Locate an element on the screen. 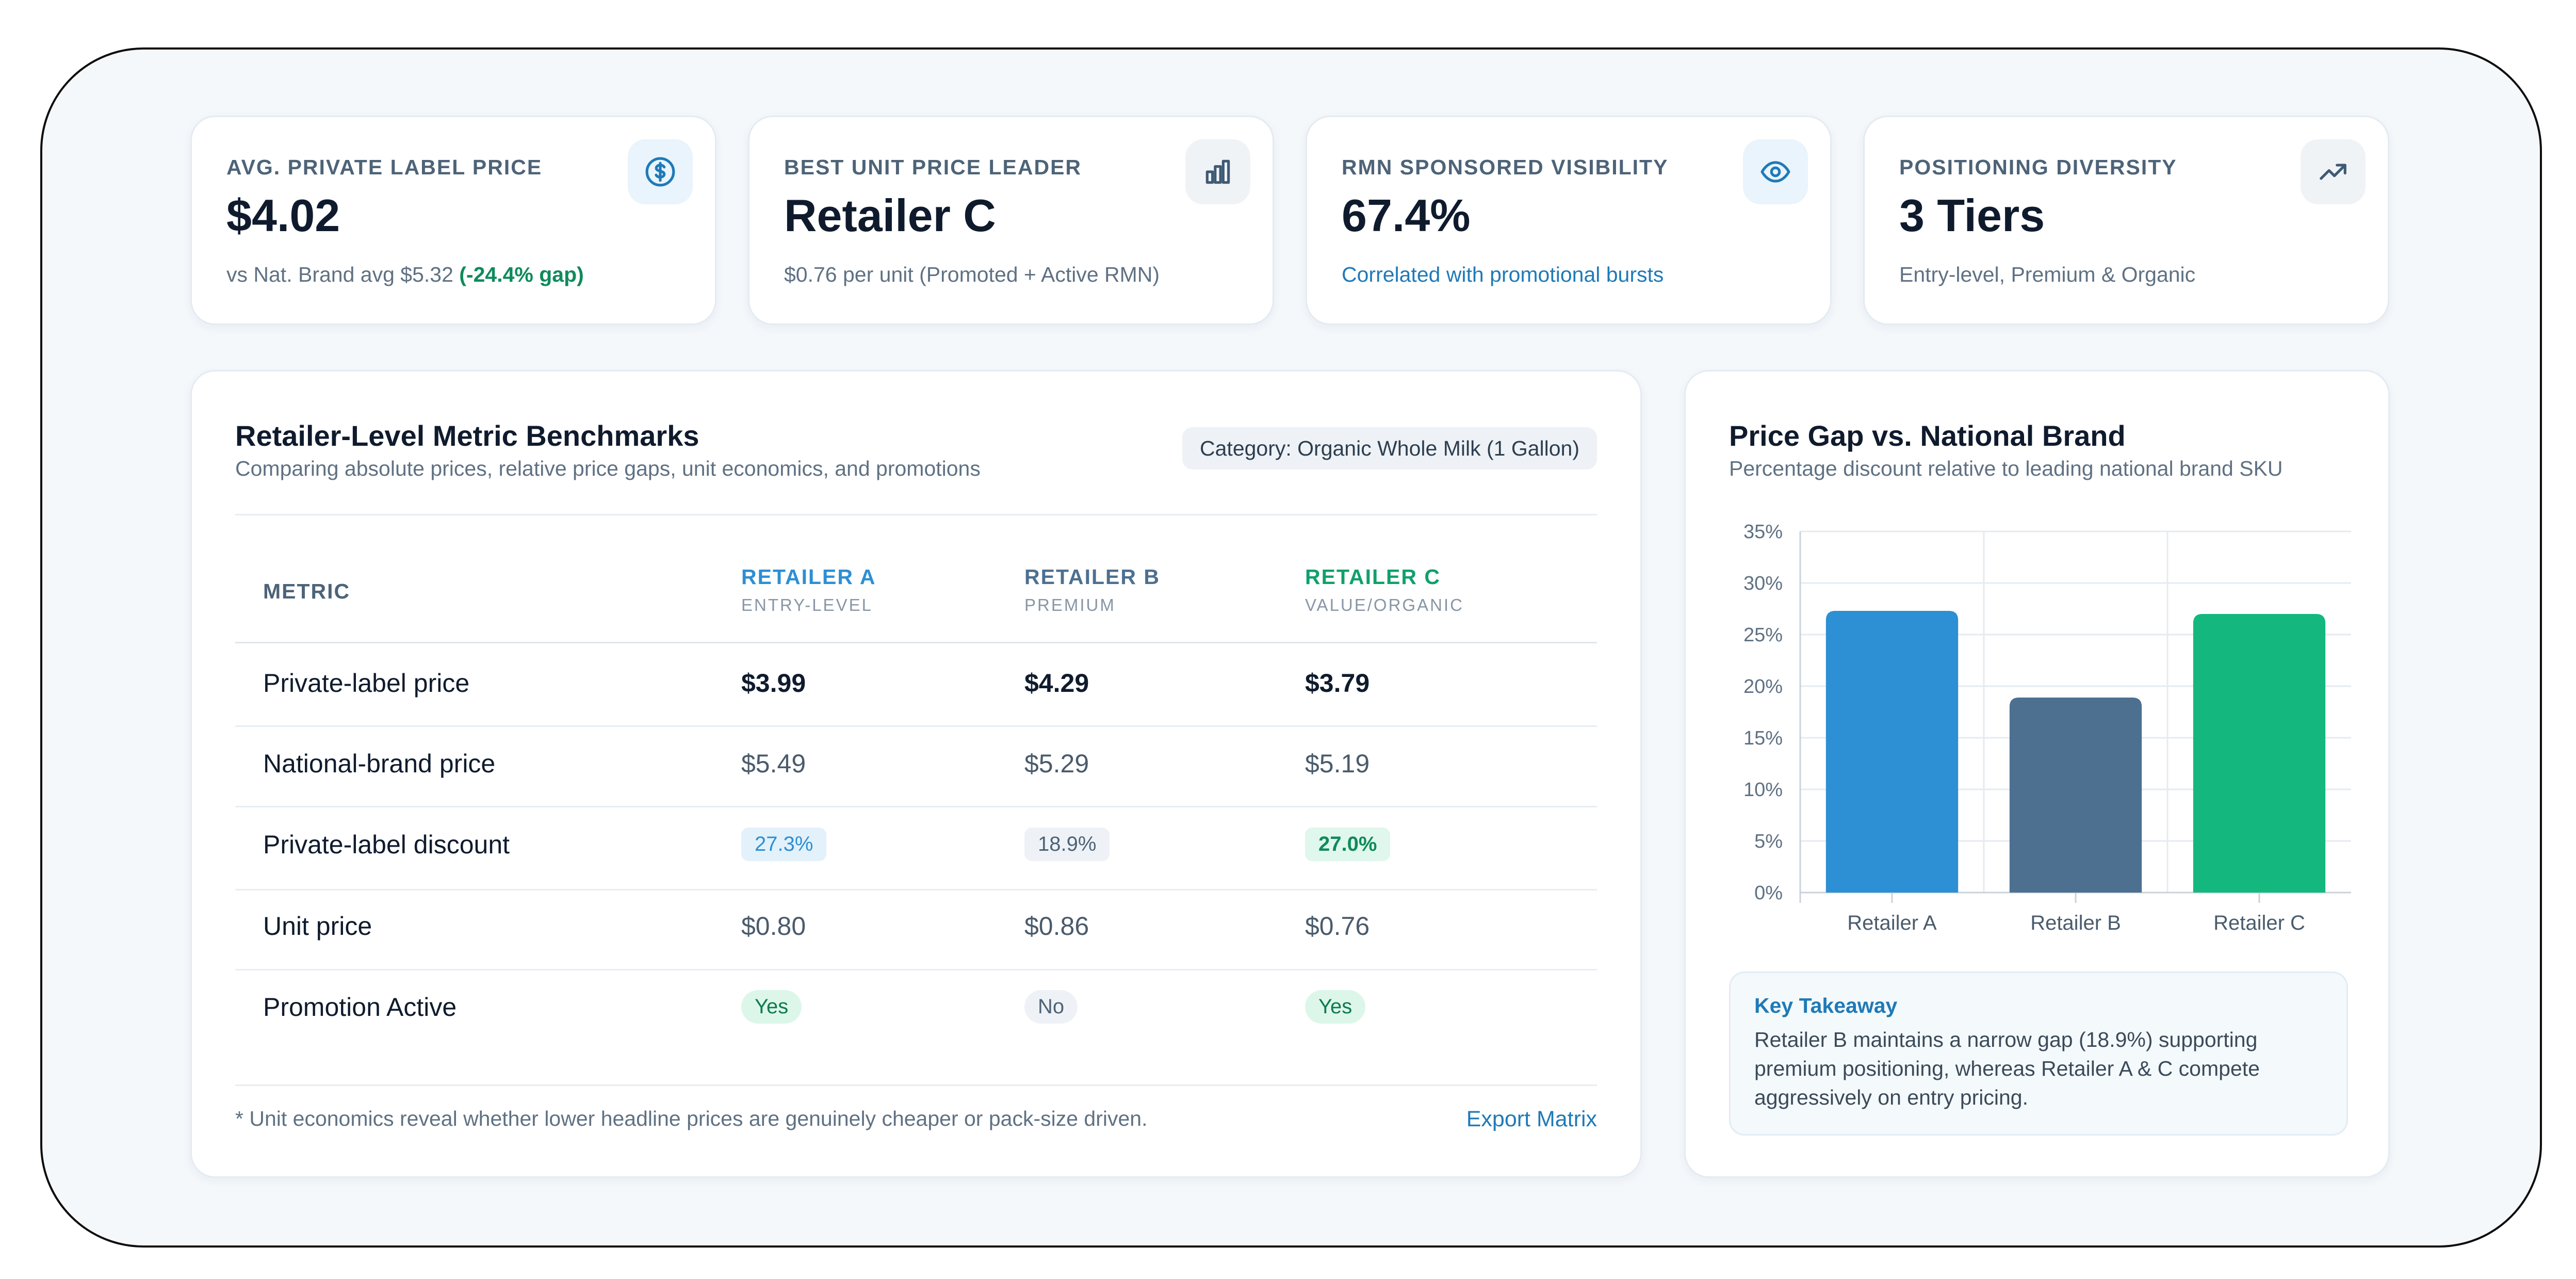 The width and height of the screenshot is (2576, 1279). promotion-badge-retailer-b: No is located at coordinates (1051, 1007).